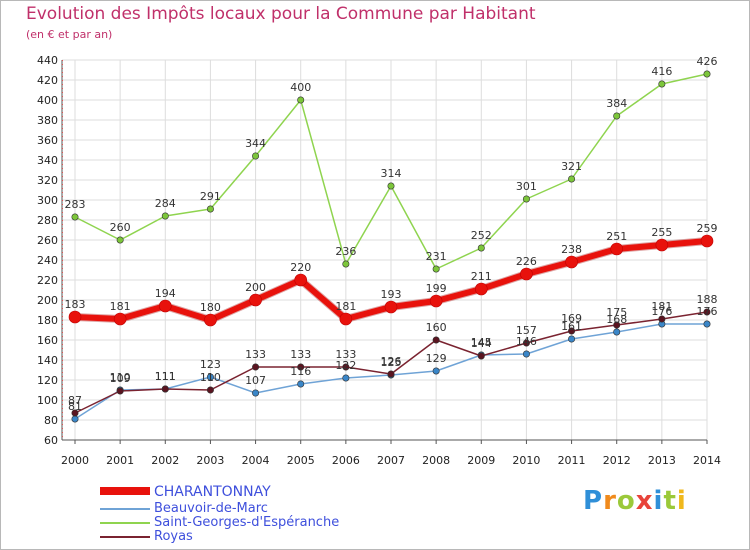 This screenshot has height=550, width=750. Describe the element at coordinates (120, 227) in the screenshot. I see `data-label: 260` at that location.